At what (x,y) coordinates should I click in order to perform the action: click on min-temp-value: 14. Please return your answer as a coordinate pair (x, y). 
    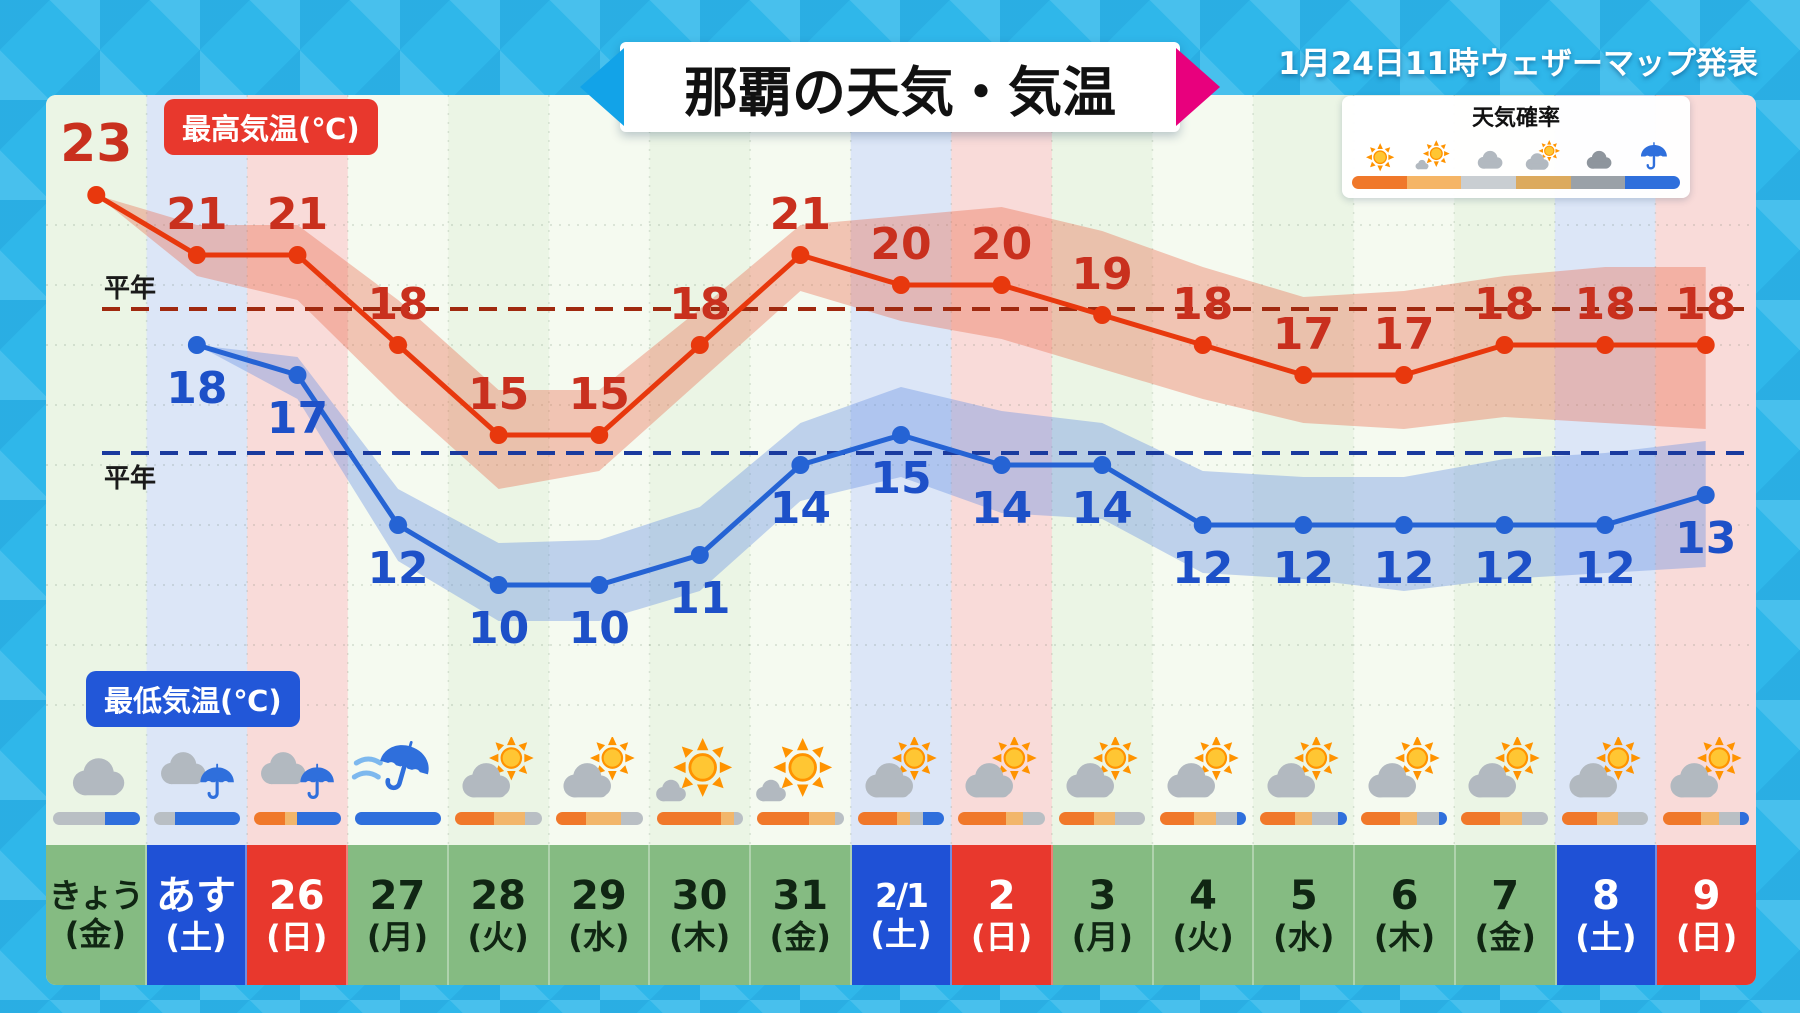
    Looking at the image, I should click on (1001, 508).